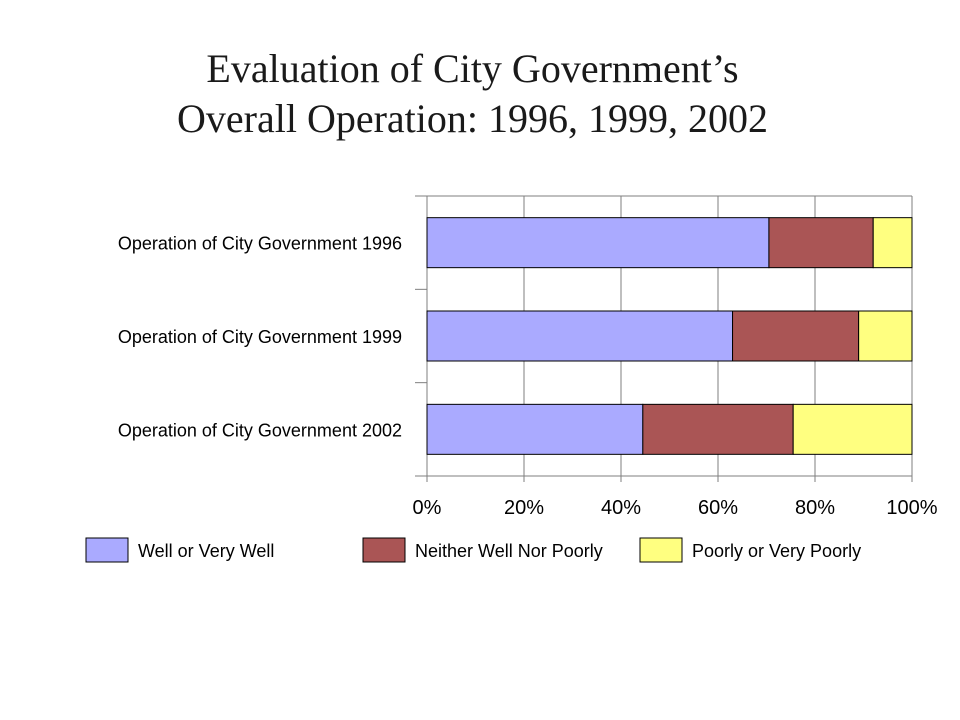 Image resolution: width=960 pixels, height=720 pixels. I want to click on x-tick-label: 40%, so click(621, 508).